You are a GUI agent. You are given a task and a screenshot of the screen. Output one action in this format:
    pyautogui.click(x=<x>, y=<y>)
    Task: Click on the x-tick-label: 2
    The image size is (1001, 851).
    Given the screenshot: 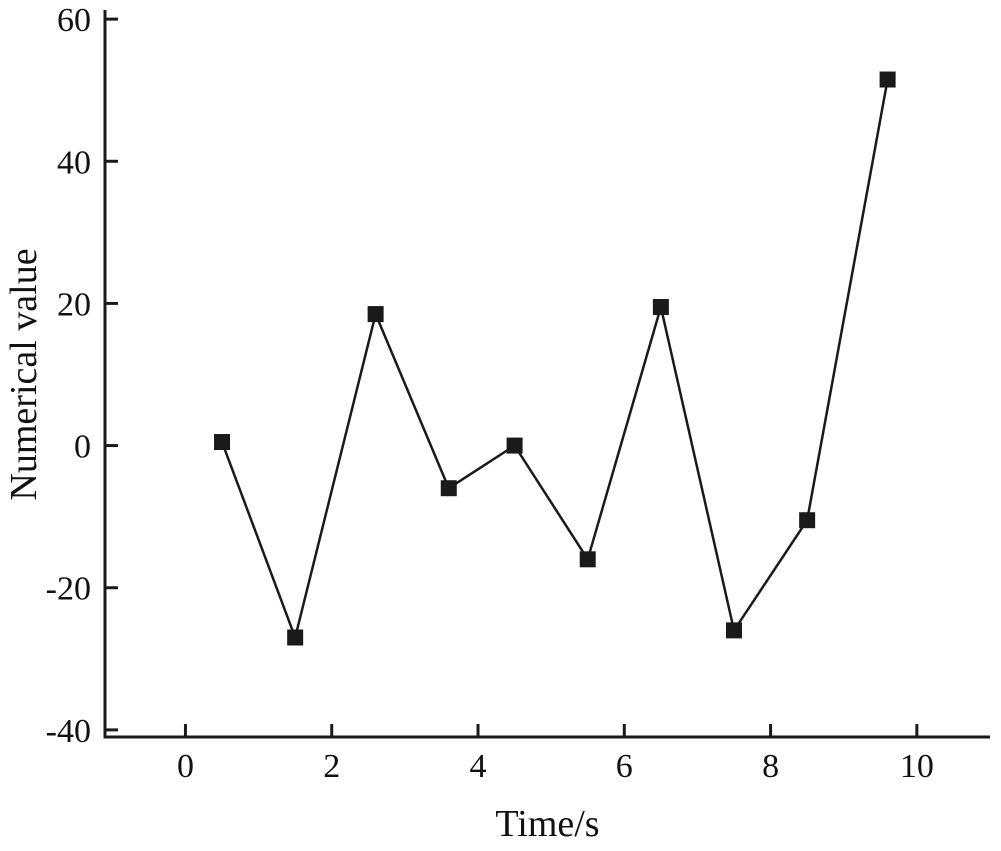 What is the action you would take?
    pyautogui.click(x=331, y=766)
    